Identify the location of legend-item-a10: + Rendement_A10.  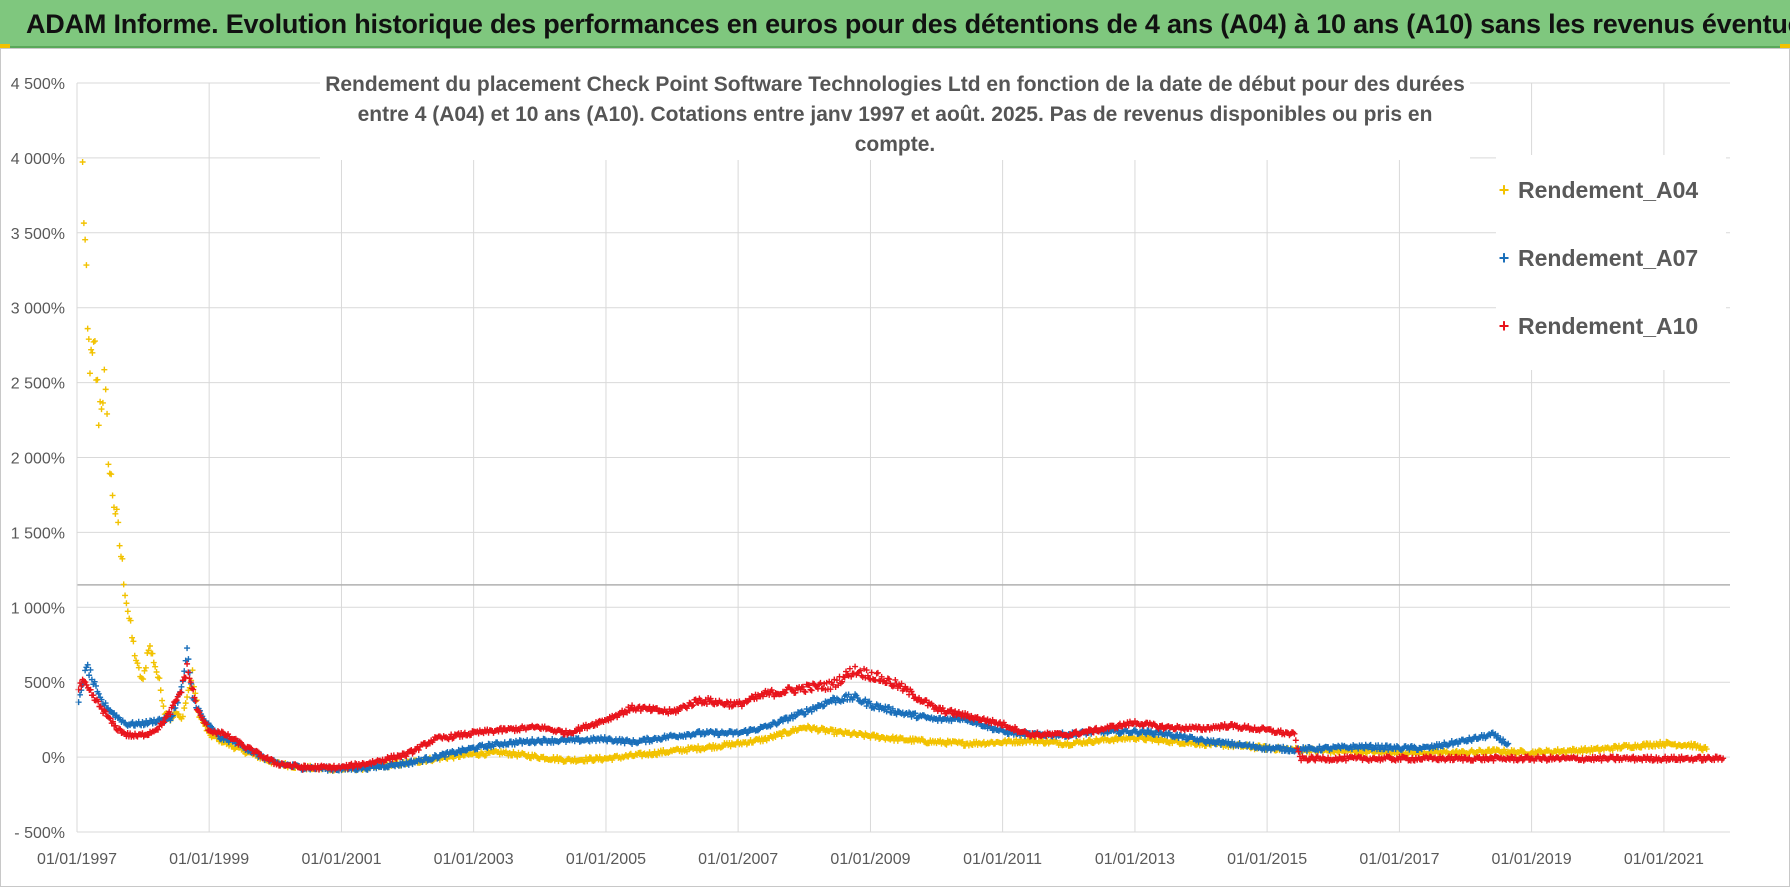
(1597, 326).